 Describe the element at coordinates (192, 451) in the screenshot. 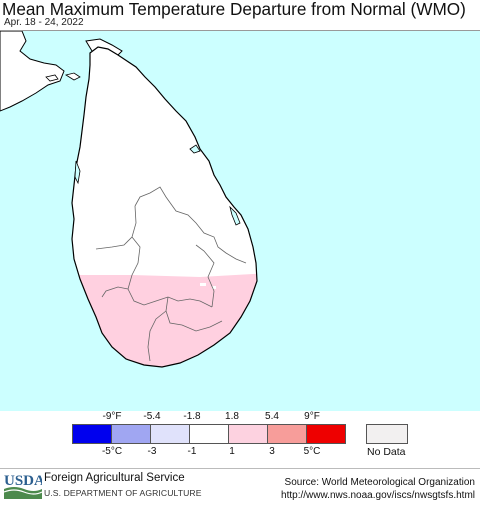

I see `legend-c-tick: -1` at that location.